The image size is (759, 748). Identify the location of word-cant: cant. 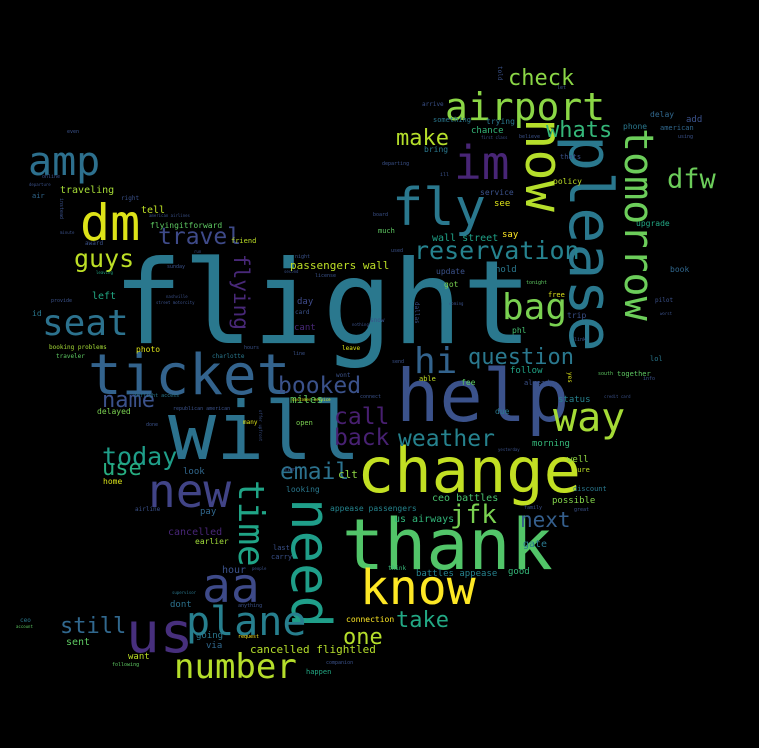
(305, 328).